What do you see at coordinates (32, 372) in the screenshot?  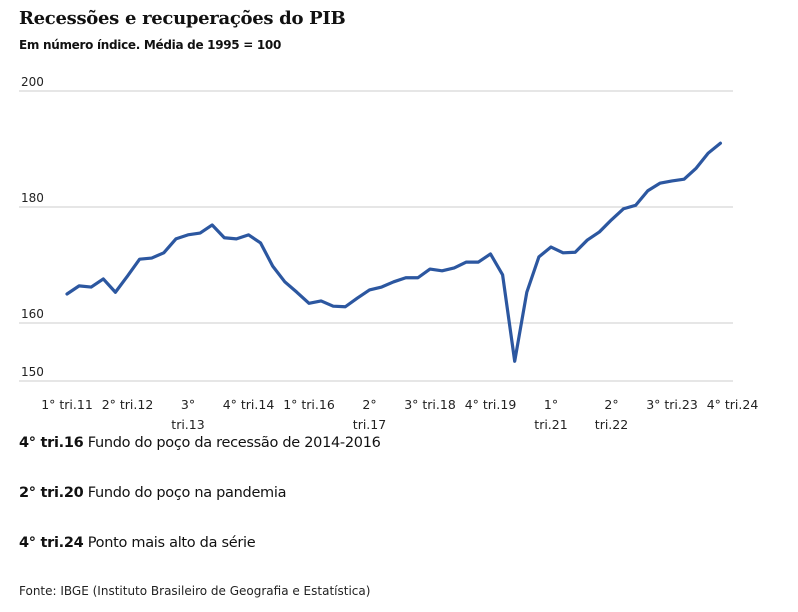 I see `y-tick-label: 150` at bounding box center [32, 372].